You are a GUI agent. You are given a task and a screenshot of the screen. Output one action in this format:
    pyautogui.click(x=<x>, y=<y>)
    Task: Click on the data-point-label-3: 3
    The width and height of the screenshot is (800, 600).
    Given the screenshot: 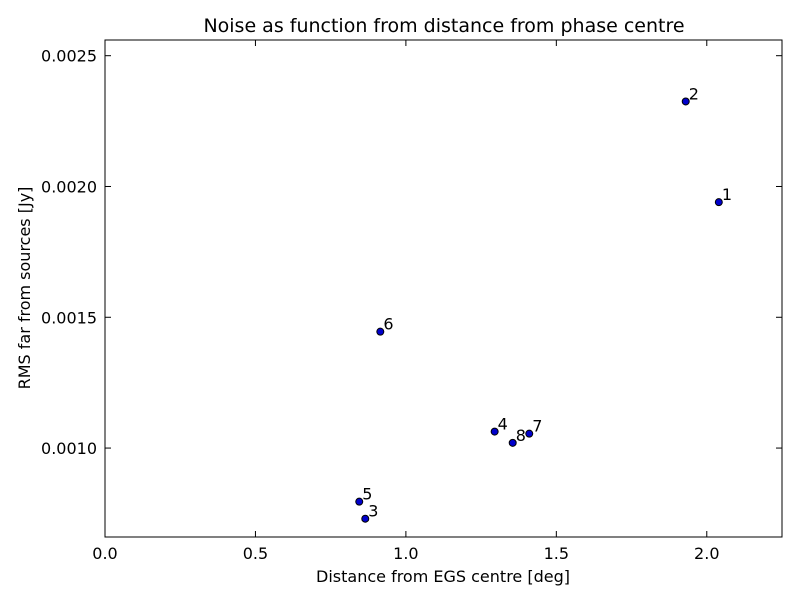 What is the action you would take?
    pyautogui.click(x=373, y=511)
    